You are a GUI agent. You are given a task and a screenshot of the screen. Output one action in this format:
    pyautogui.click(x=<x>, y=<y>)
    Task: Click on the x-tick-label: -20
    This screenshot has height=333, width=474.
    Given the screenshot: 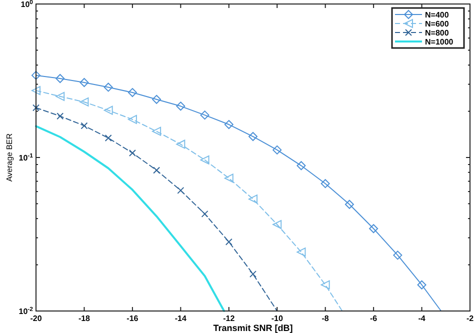 What is the action you would take?
    pyautogui.click(x=36, y=318)
    